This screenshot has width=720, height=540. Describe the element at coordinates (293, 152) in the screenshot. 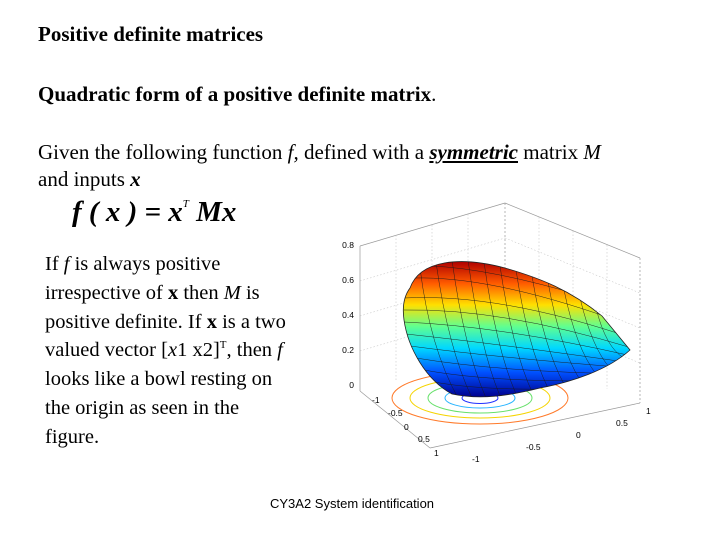

I see `given-f: f,` at that location.